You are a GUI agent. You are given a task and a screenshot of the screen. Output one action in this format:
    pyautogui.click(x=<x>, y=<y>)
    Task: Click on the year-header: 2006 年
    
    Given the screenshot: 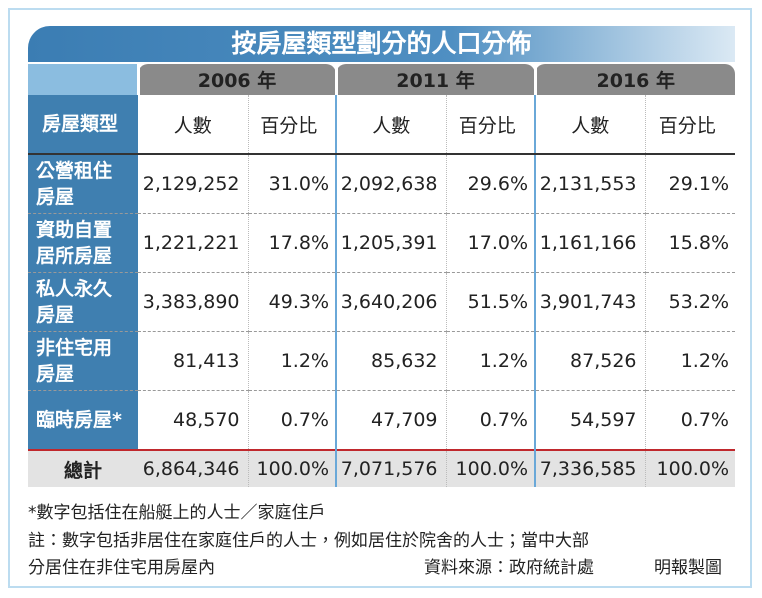 What is the action you would take?
    pyautogui.click(x=236, y=79)
    